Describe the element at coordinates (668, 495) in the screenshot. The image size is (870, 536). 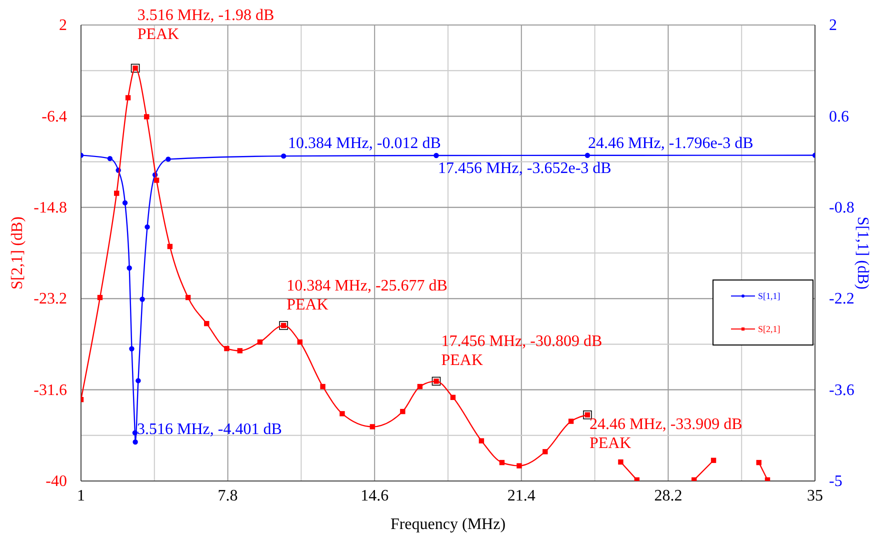
I see `x-tick-label: 28.2` at that location.